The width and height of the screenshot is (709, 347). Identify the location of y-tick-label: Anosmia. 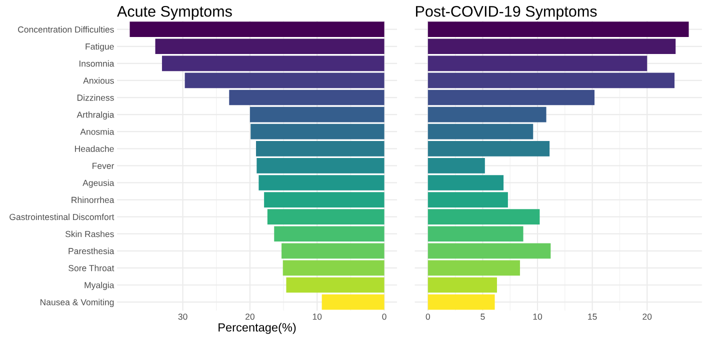
(97, 131).